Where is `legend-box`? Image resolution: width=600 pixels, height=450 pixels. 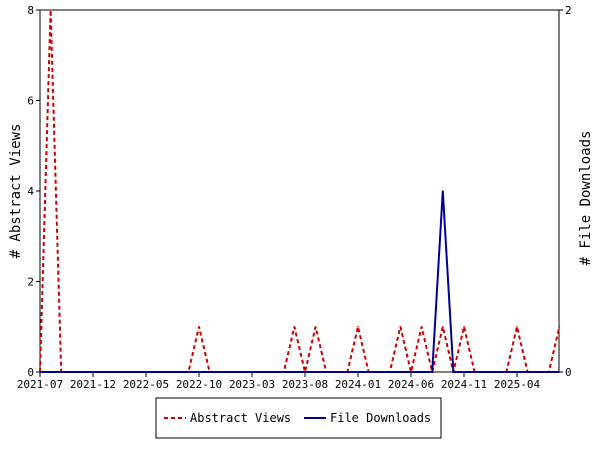
legend-box is located at coordinates (298, 418).